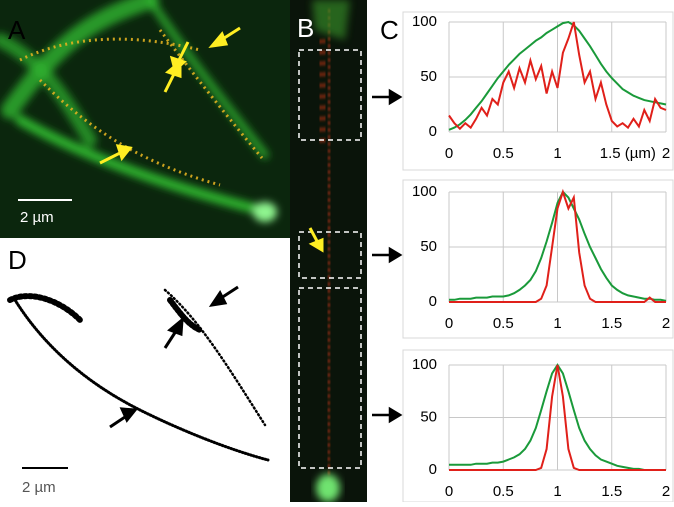 The height and width of the screenshot is (507, 674). What do you see at coordinates (328, 251) in the screenshot?
I see `panel-b-image: B` at bounding box center [328, 251].